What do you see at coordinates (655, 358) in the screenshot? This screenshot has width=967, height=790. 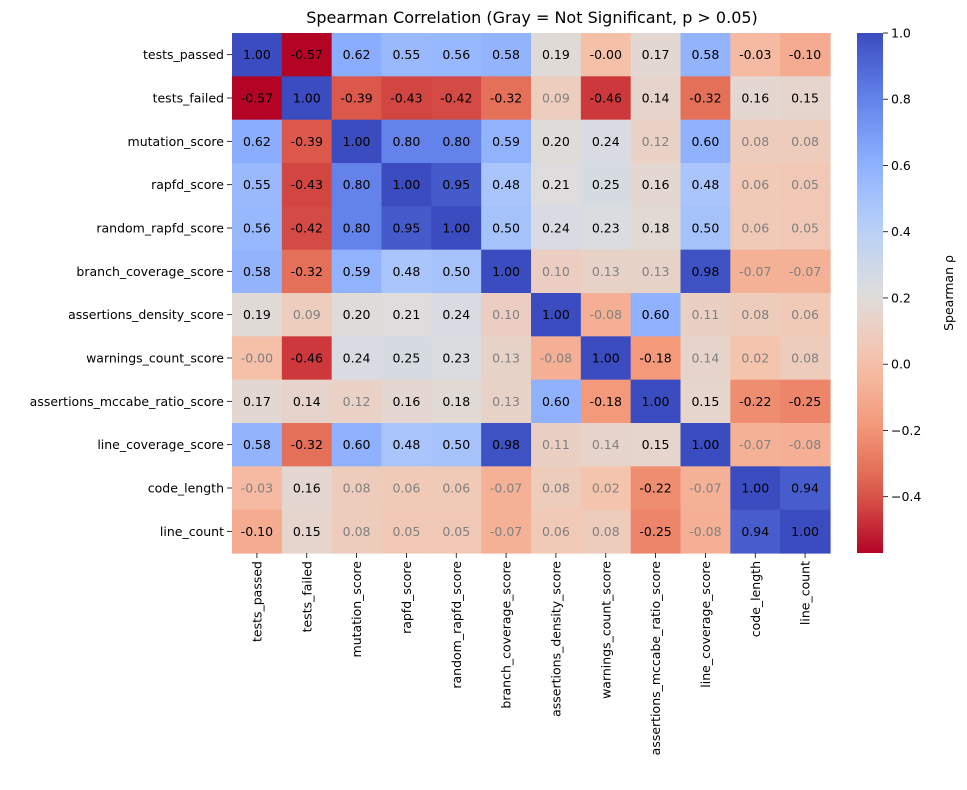 I see `cell-value-label: -0.18` at bounding box center [655, 358].